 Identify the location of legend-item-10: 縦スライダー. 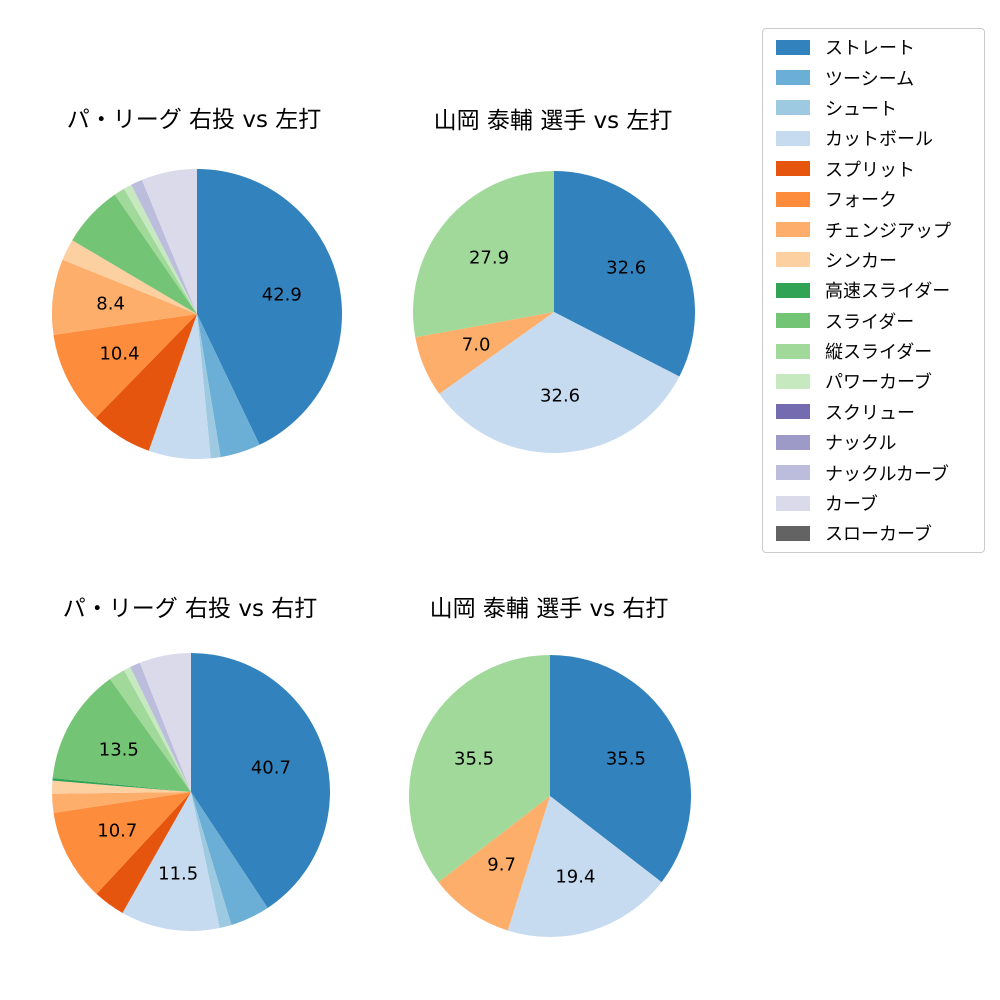
(873, 351).